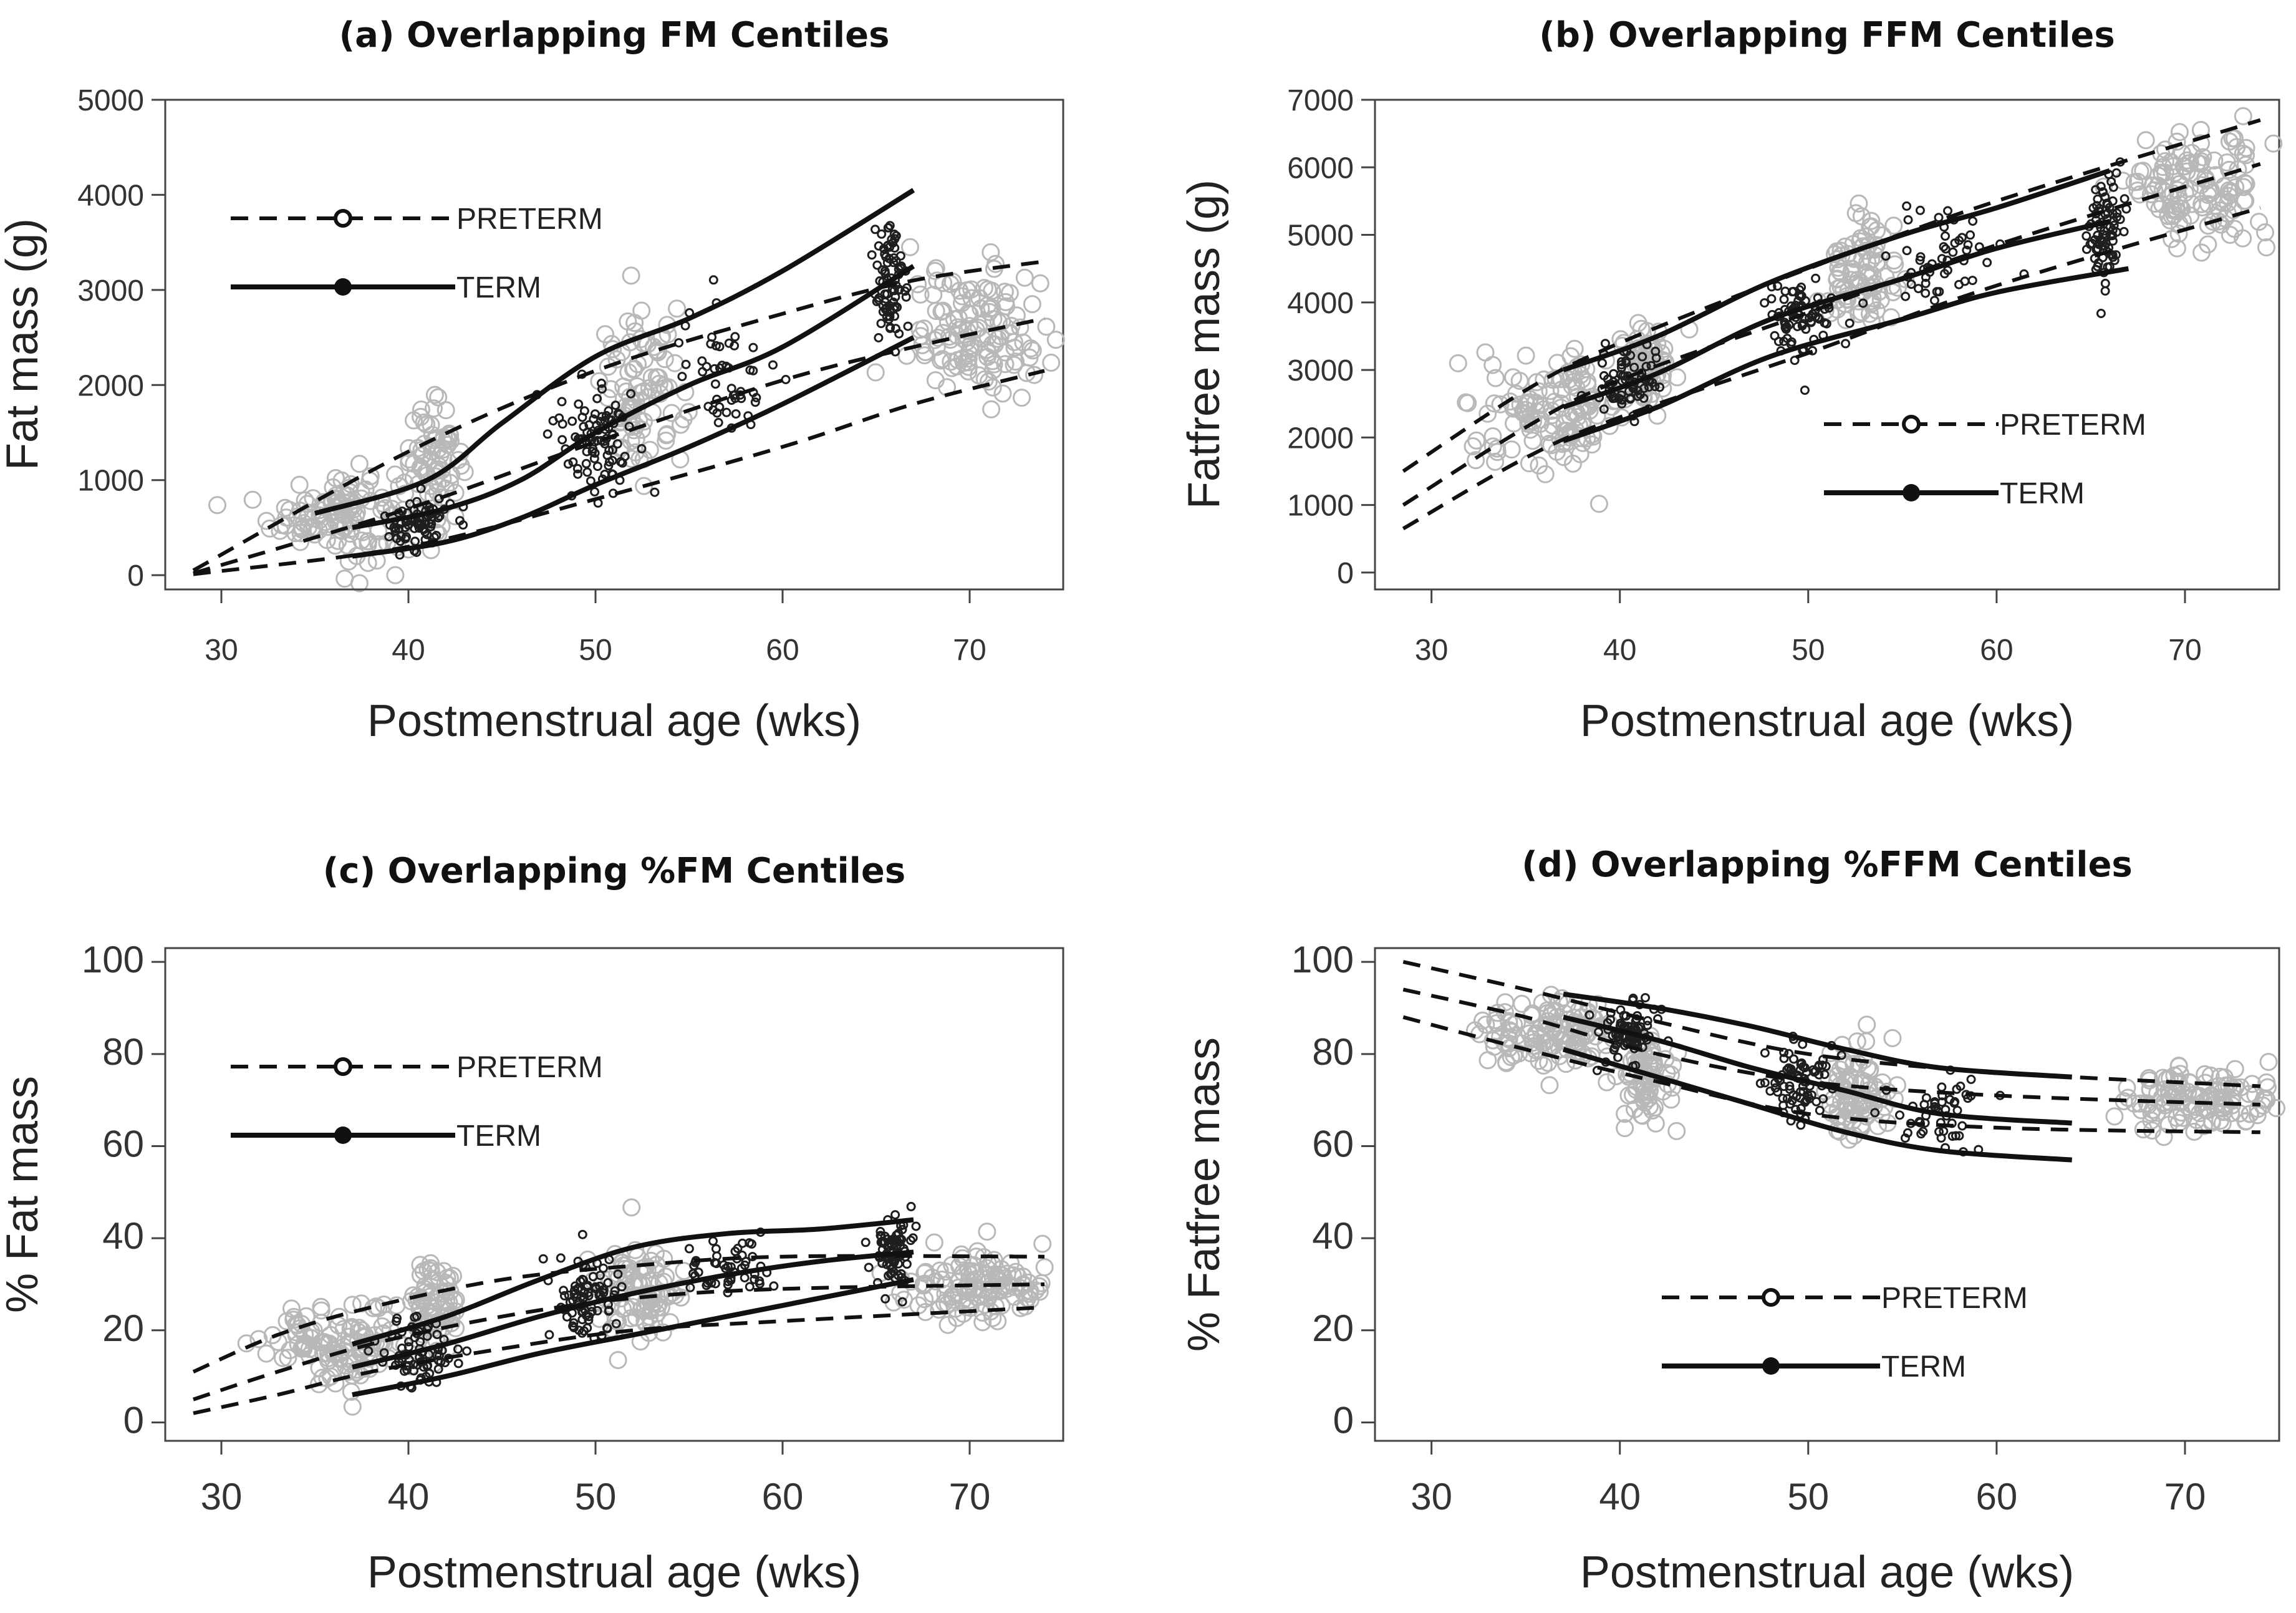 The width and height of the screenshot is (2296, 1613). What do you see at coordinates (1954, 1298) in the screenshot?
I see `legend-preterm-label: PRETERM` at bounding box center [1954, 1298].